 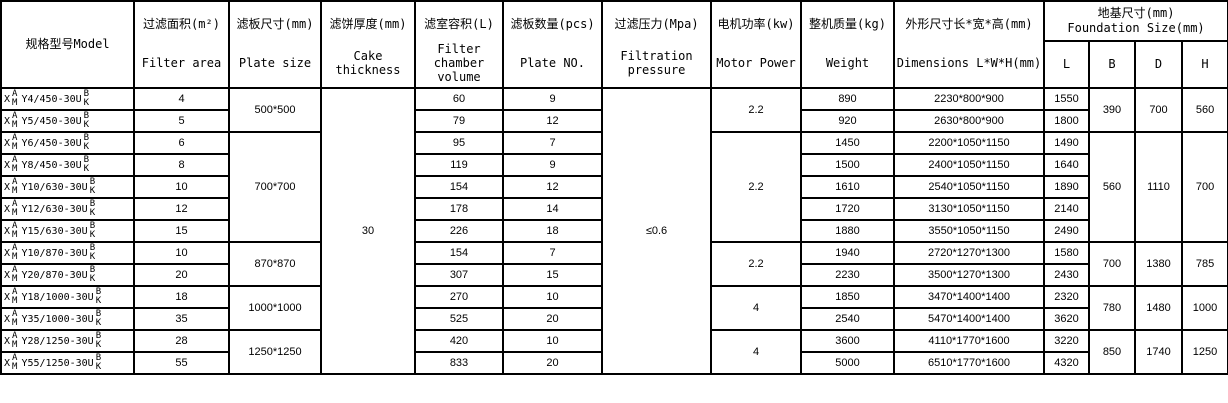 I want to click on foundation-l-cell: 2140, so click(x=1066, y=209).